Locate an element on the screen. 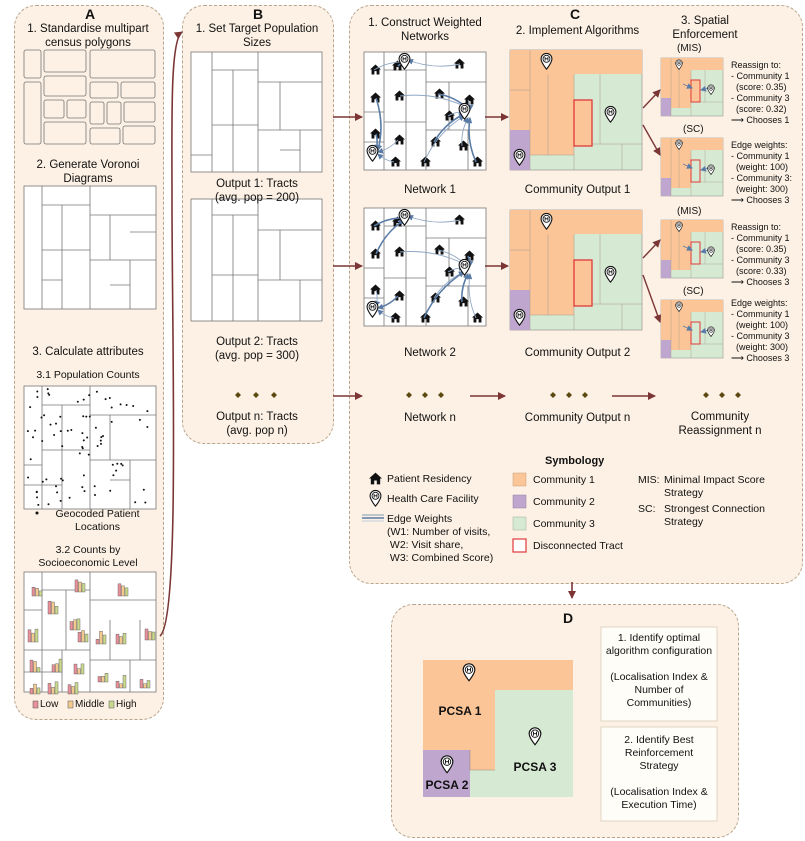  house-icon is located at coordinates (375, 478).